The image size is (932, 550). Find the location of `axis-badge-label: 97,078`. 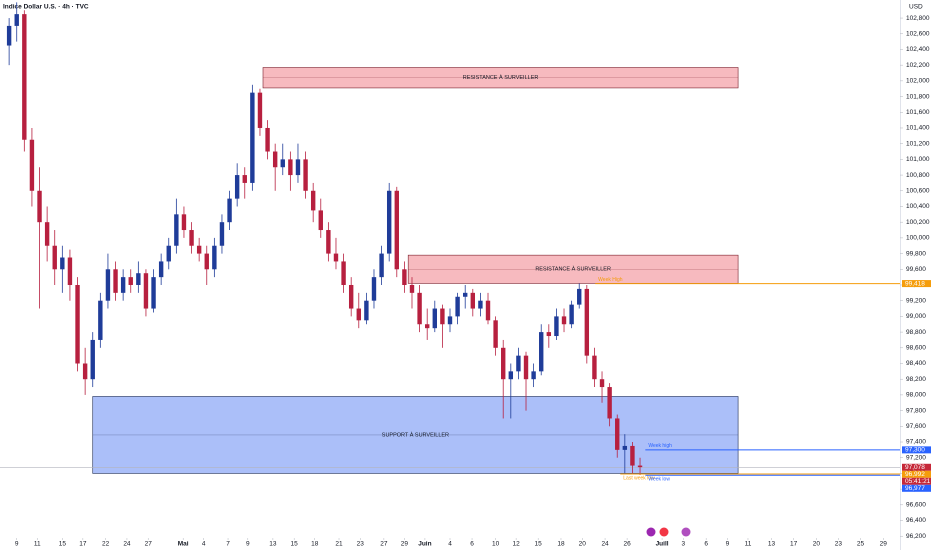

axis-badge-label: 97,078 is located at coordinates (915, 467).